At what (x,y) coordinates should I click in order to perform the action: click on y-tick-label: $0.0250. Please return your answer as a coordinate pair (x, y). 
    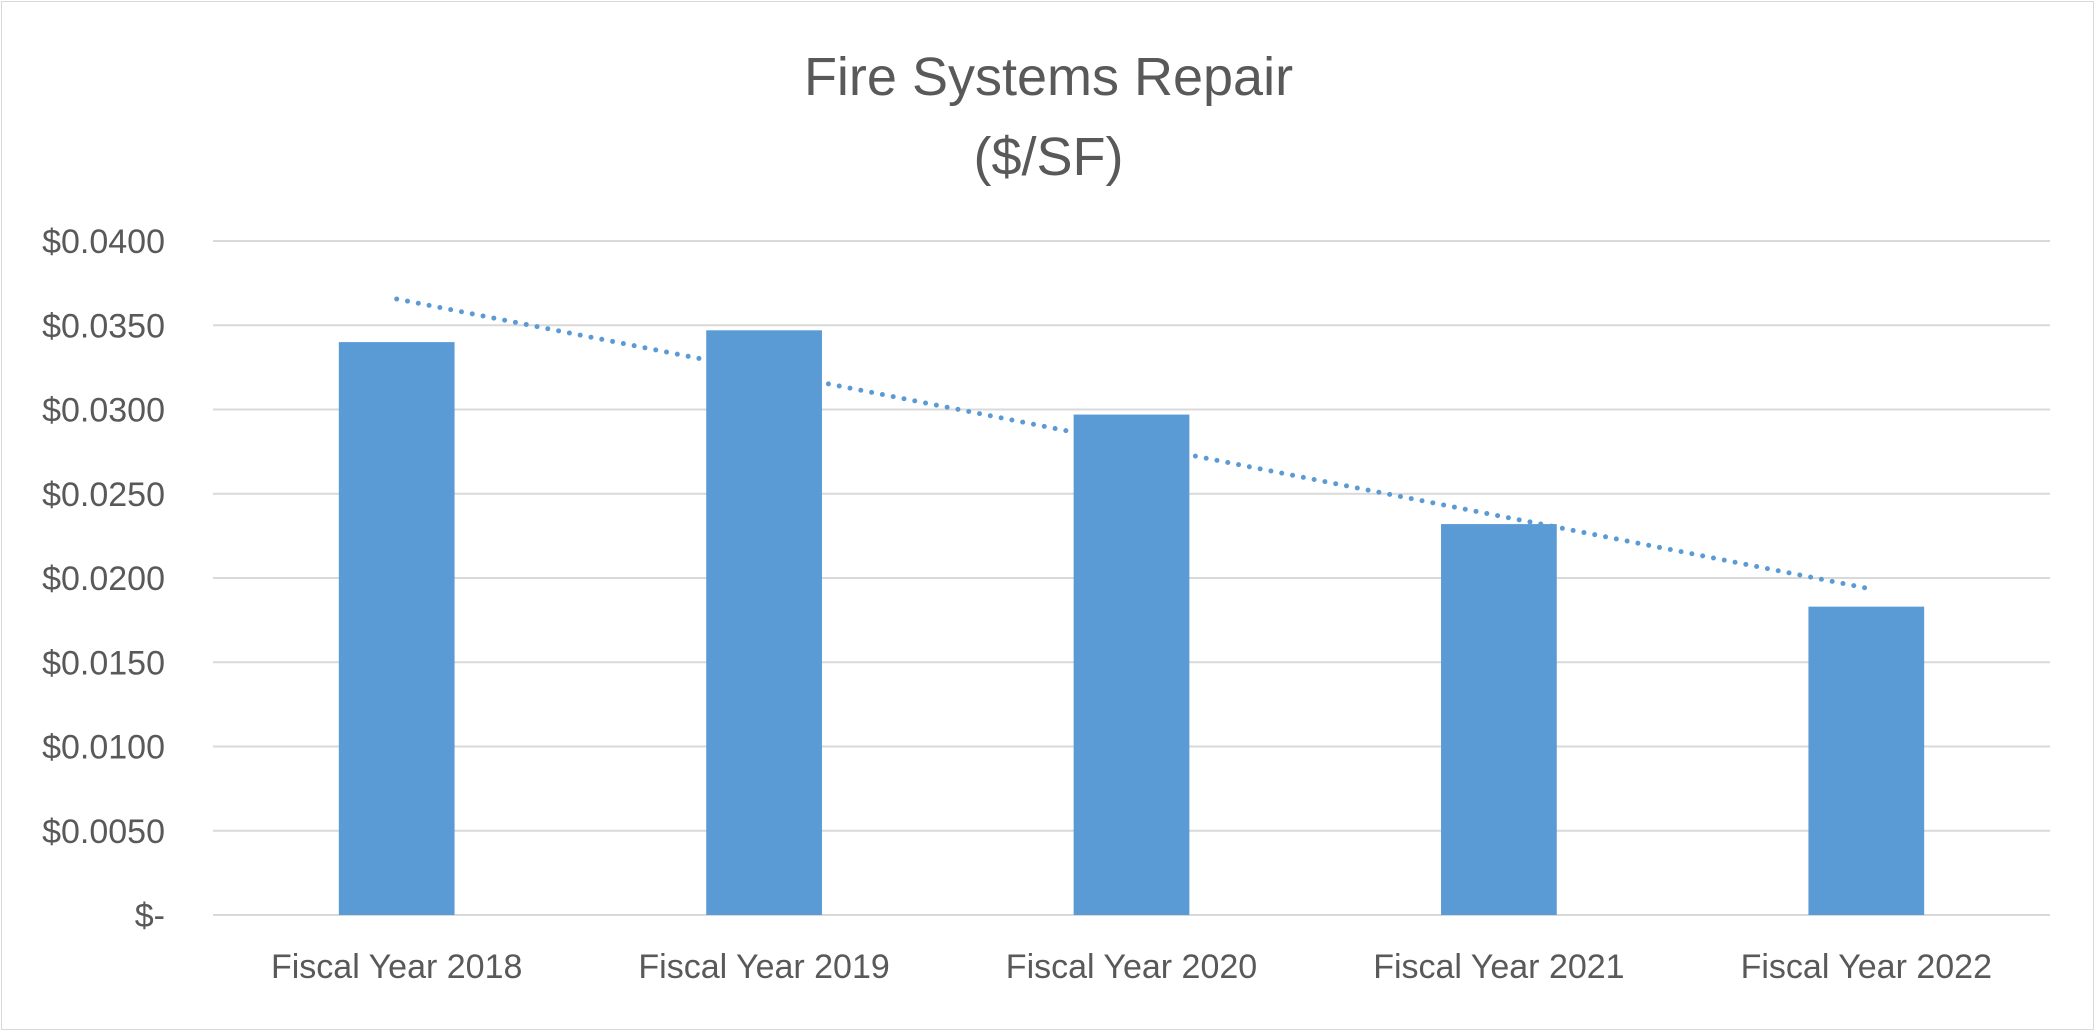
    Looking at the image, I should click on (103, 495).